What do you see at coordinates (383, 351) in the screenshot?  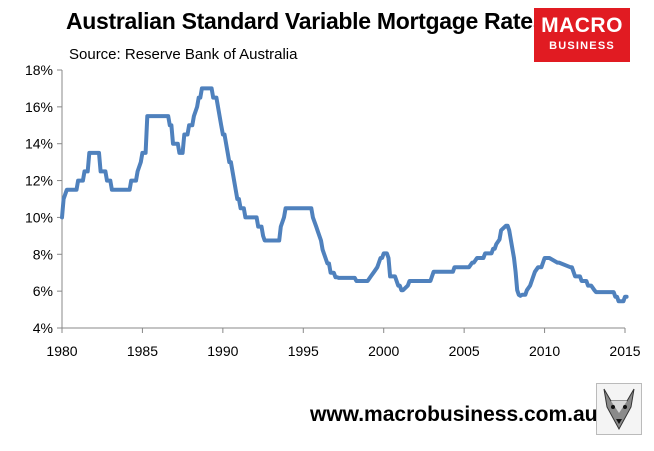 I see `x-tick-label: 2000` at bounding box center [383, 351].